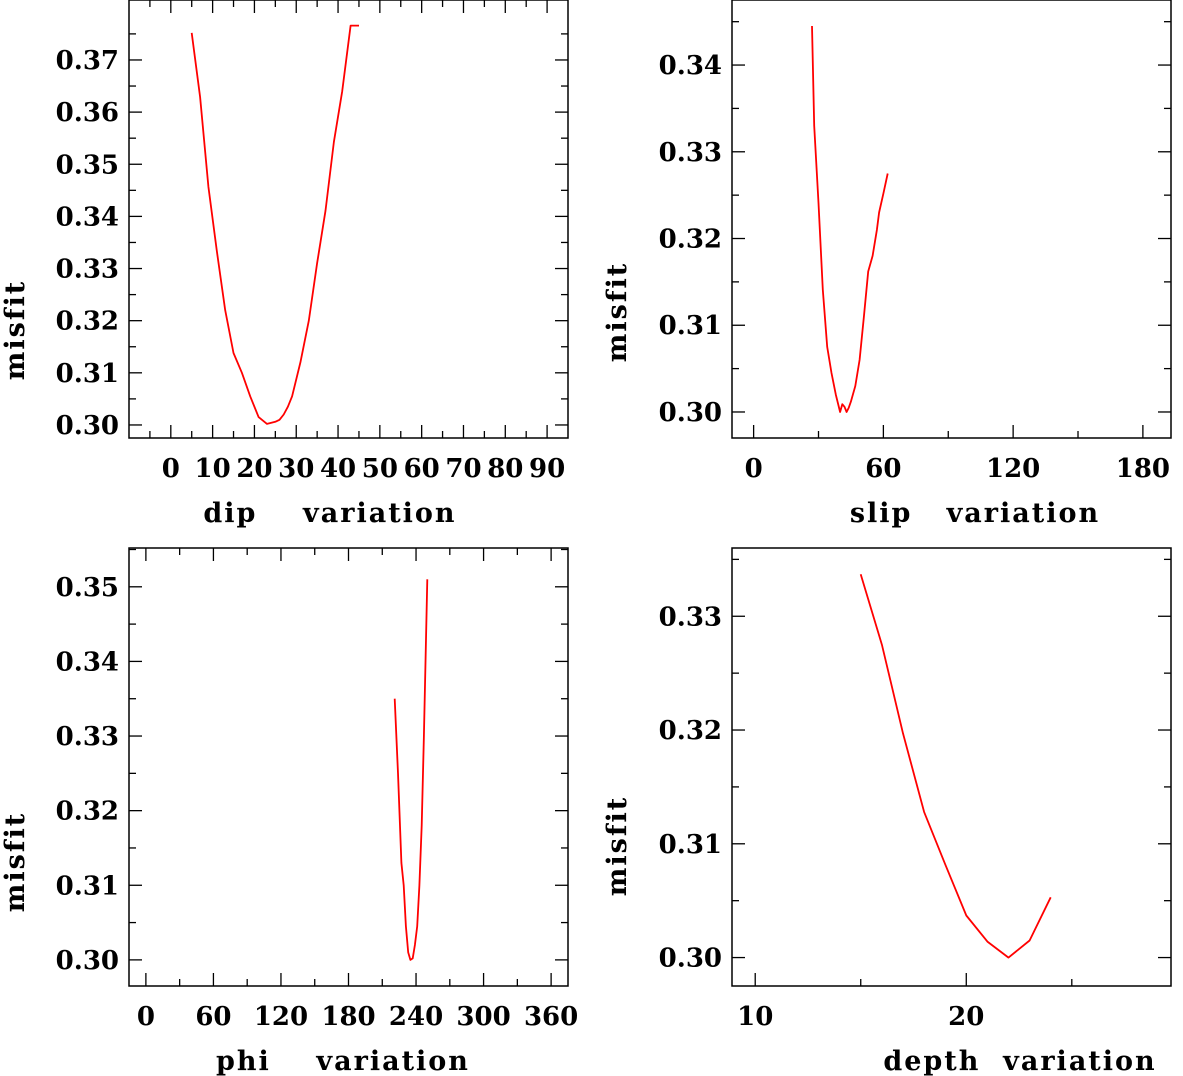 Image resolution: width=1183 pixels, height=1076 pixels. What do you see at coordinates (338, 469) in the screenshot?
I see `x-tick-label: 40` at bounding box center [338, 469].